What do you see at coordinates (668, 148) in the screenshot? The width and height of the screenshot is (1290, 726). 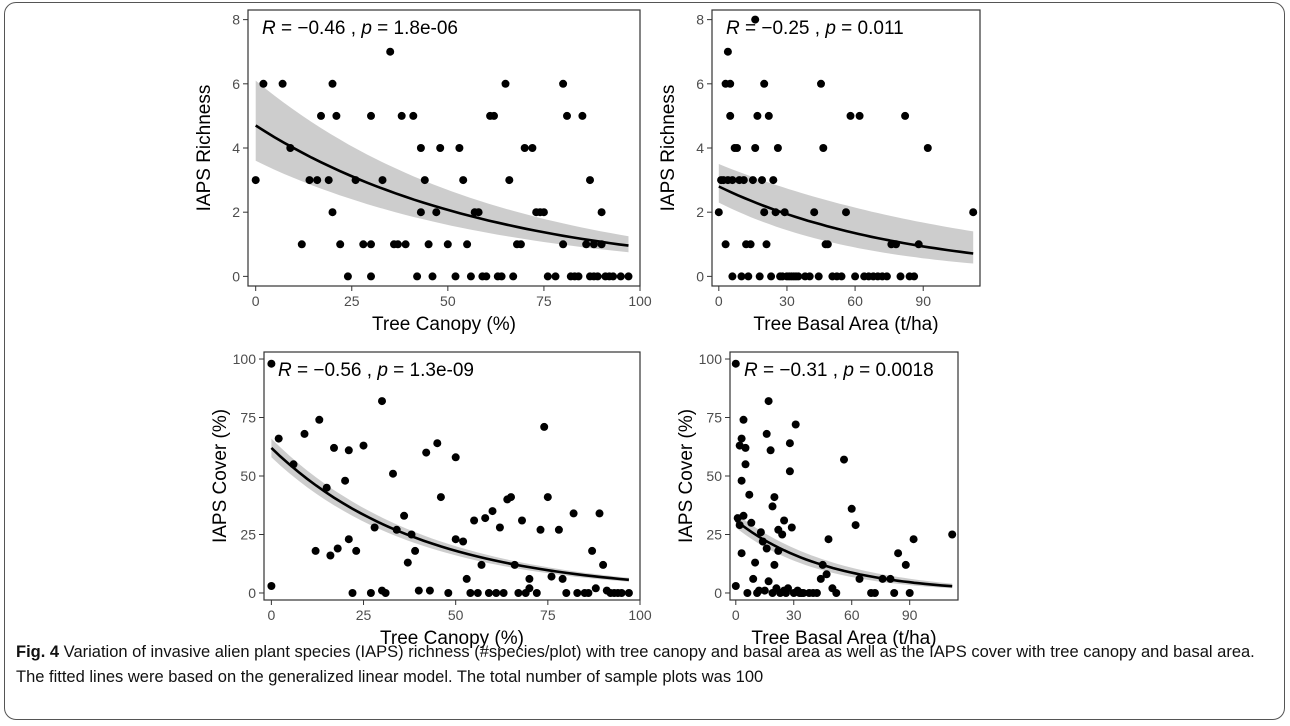 I see `y-axis-title: IAPS Richness` at bounding box center [668, 148].